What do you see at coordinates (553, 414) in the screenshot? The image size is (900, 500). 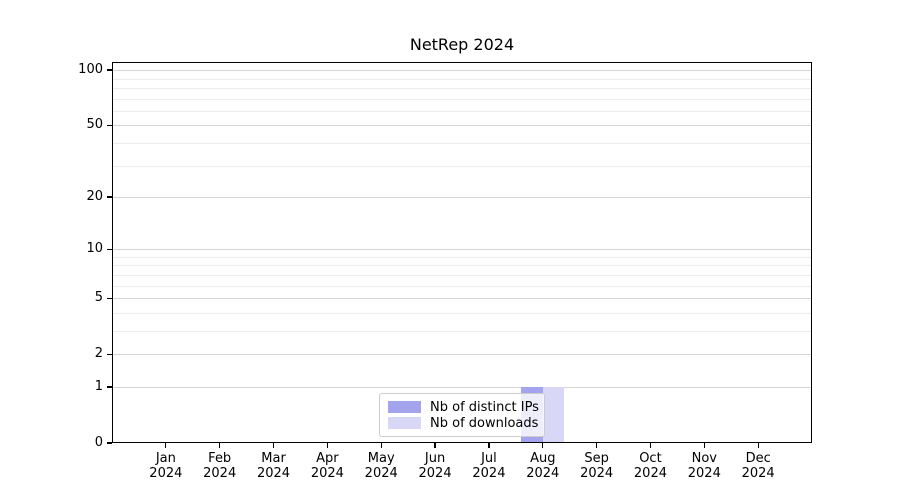 I see `bar-nb-of-downloads-aug` at bounding box center [553, 414].